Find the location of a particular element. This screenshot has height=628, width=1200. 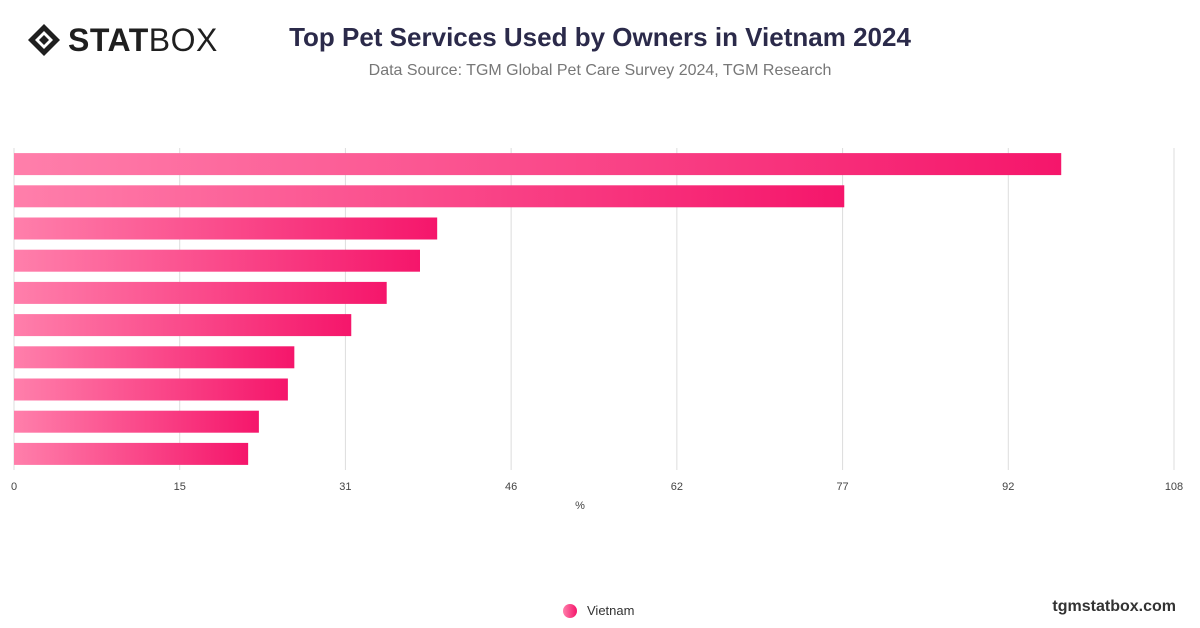

site-link: tgmstatbox.com is located at coordinates (1114, 606).